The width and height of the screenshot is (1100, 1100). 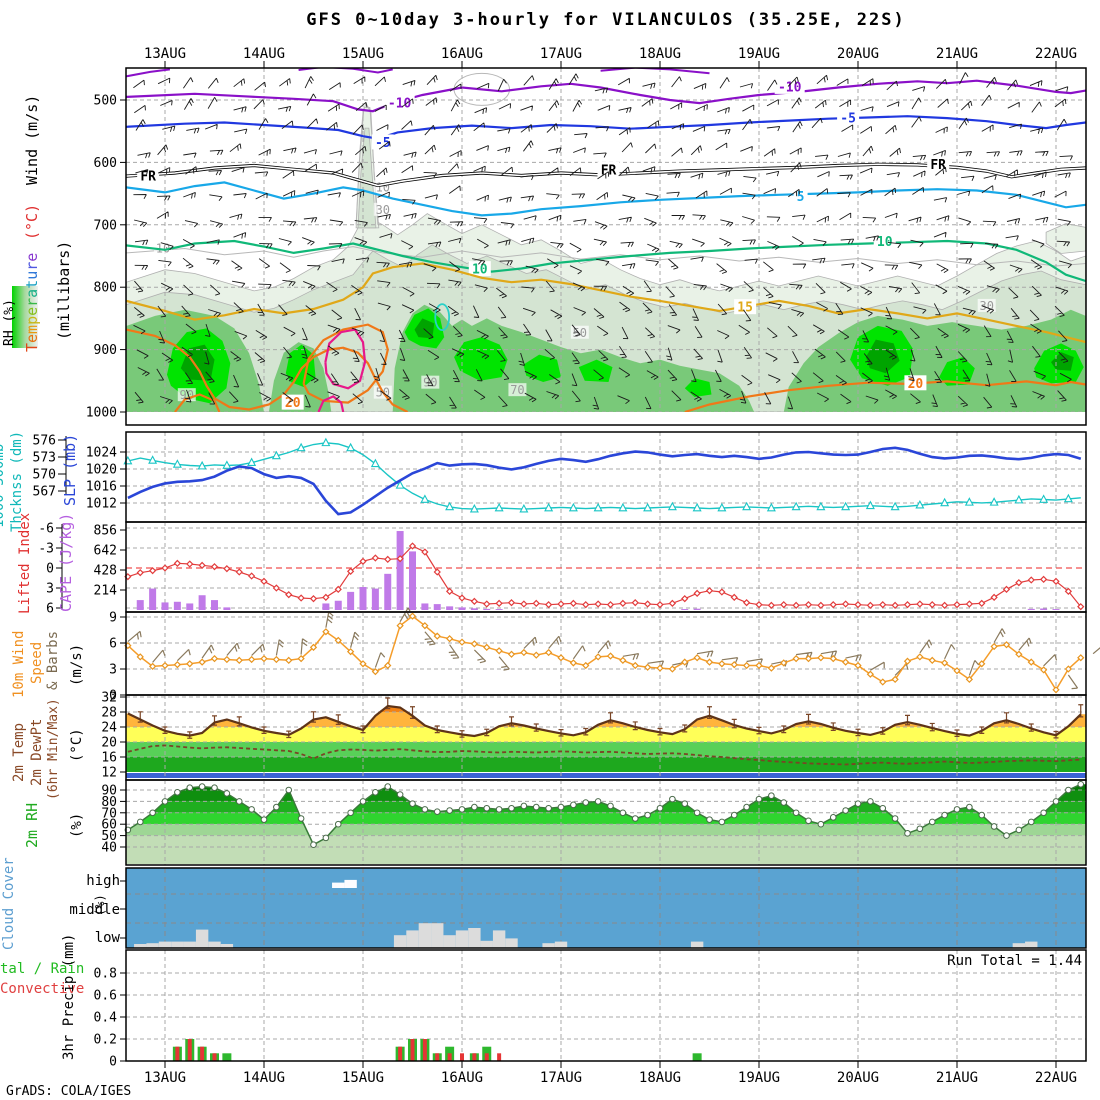 I want to click on tick-label: 6, so click(x=113, y=644).